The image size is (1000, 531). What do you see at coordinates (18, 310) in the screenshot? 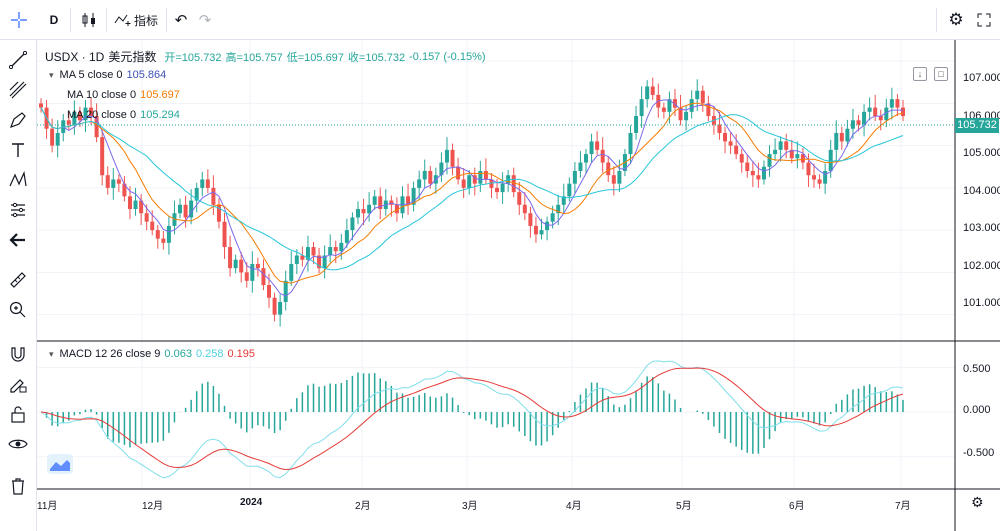
I see `zoom-tool` at bounding box center [18, 310].